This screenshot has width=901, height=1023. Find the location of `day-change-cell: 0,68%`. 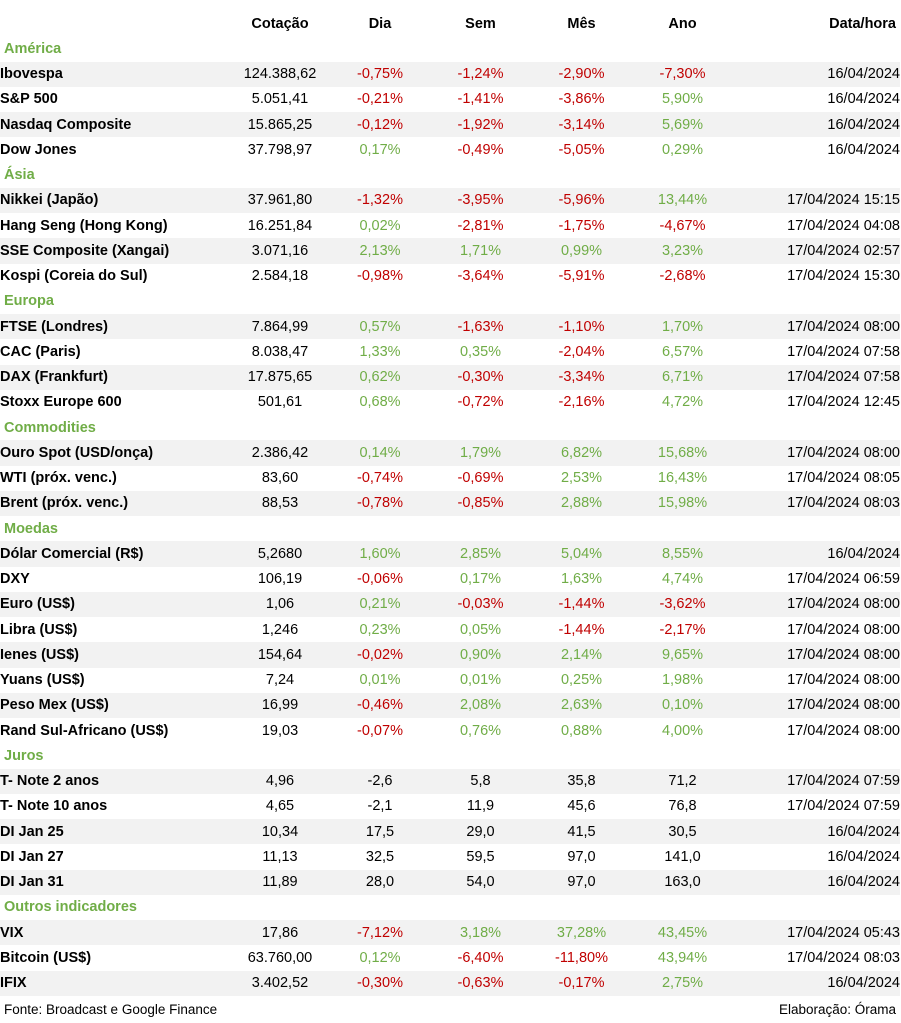

day-change-cell: 0,68% is located at coordinates (380, 402).